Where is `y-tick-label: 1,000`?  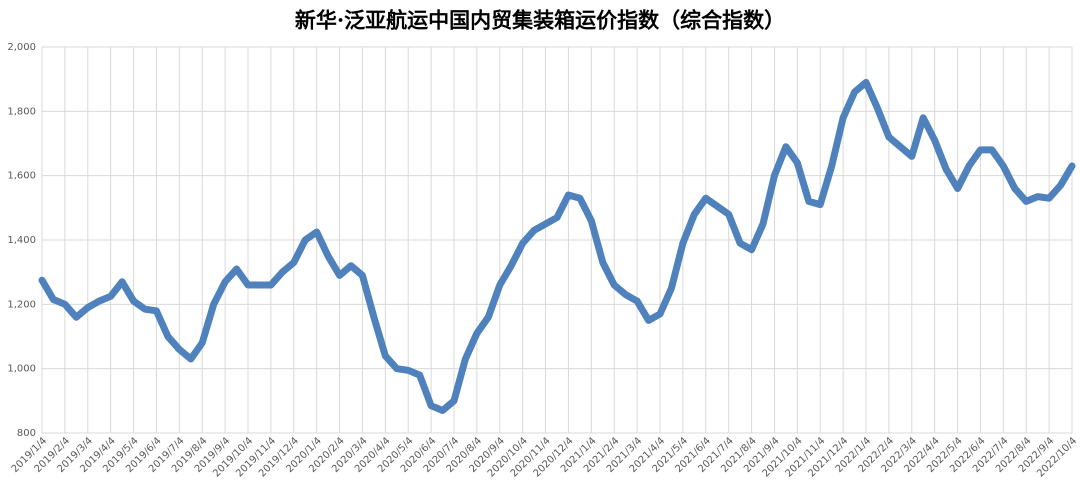
y-tick-label: 1,000 is located at coordinates (21, 369).